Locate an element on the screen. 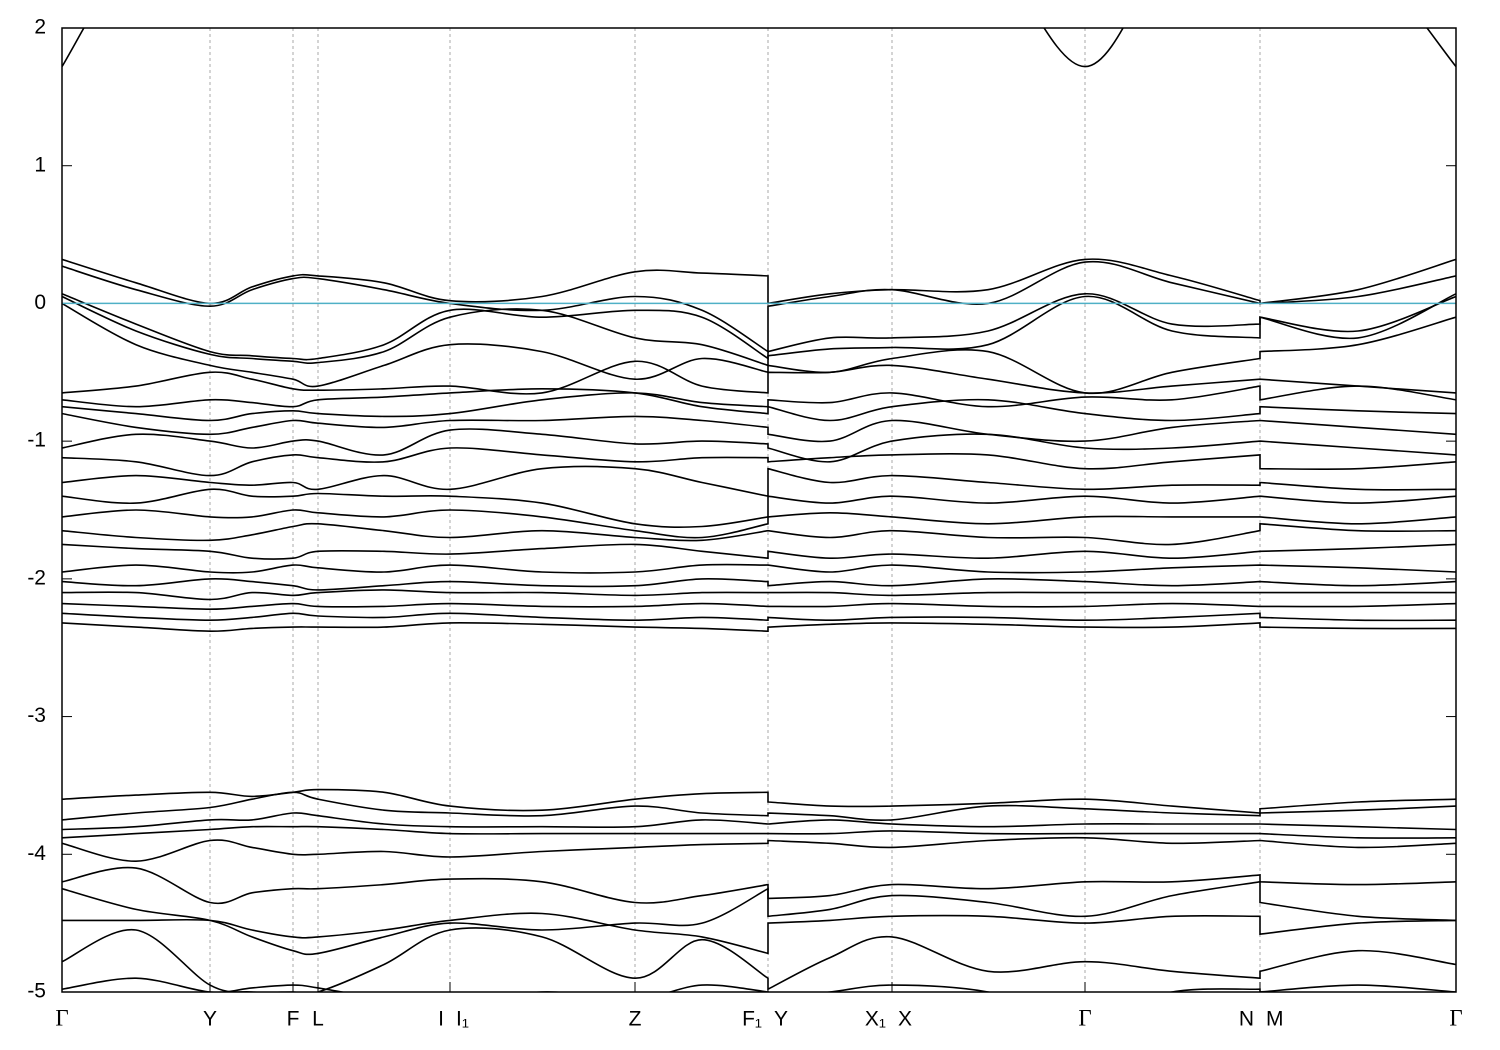 The image size is (1500, 1050). x-tick-label: I₁ is located at coordinates (462, 1019).